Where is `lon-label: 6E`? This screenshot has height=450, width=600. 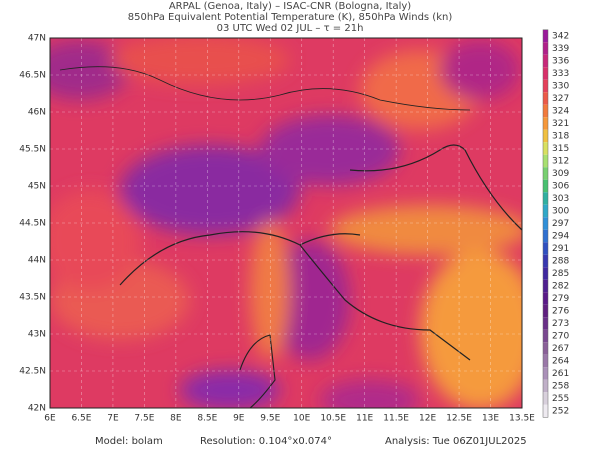 lon-label: 6E is located at coordinates (50, 419).